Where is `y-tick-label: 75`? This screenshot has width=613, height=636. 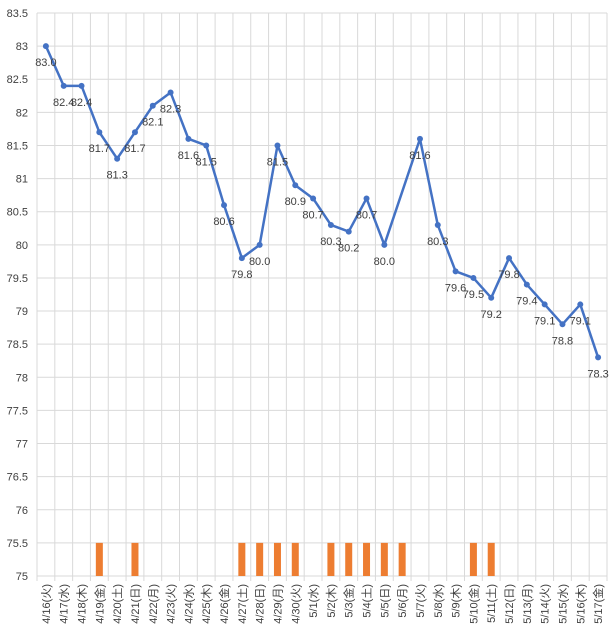
y-tick-label: 75 is located at coordinates (22, 577).